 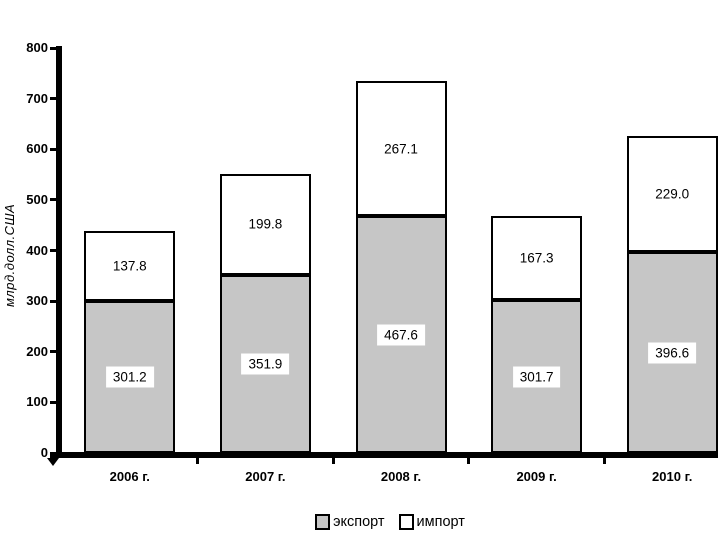 I want to click on x-axis-category-label: 2007 г., so click(x=265, y=476).